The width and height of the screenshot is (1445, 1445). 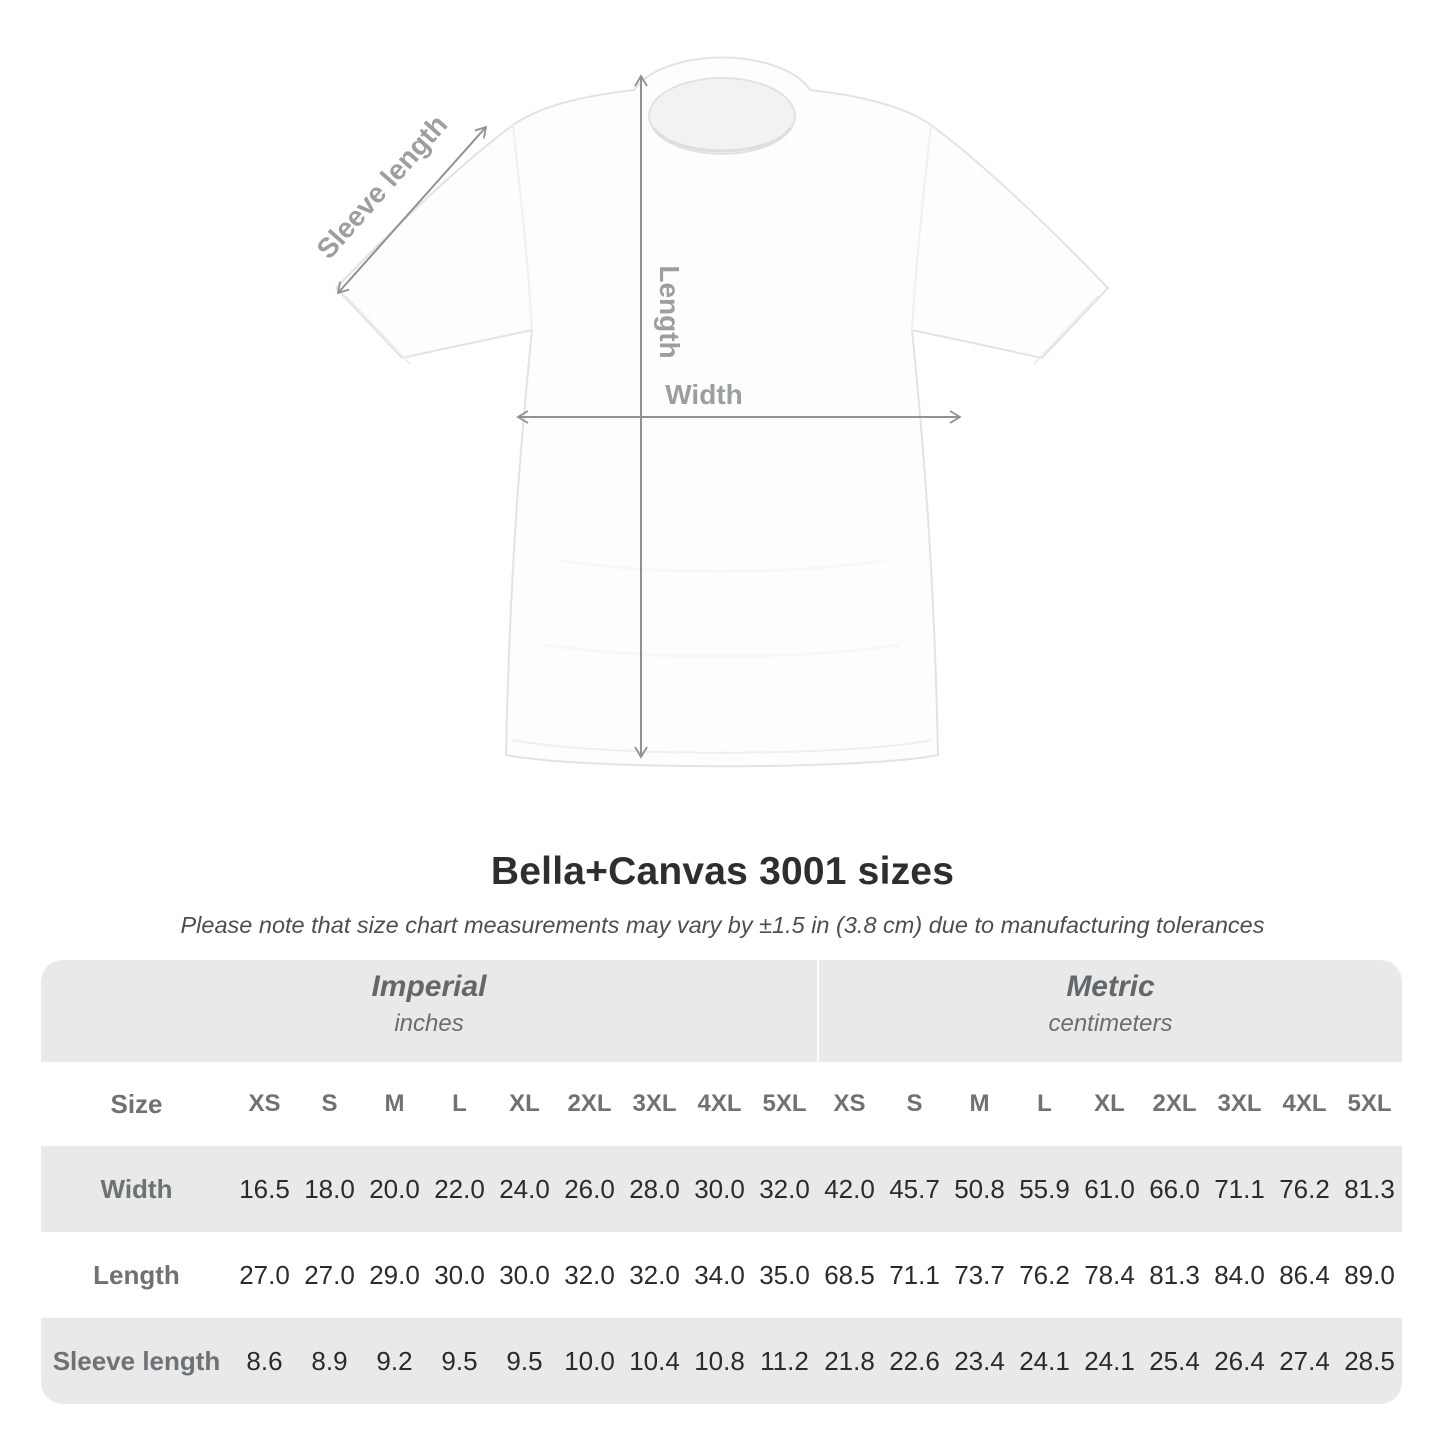 What do you see at coordinates (1109, 1275) in the screenshot?
I see `cell-metric-length: 78.4` at bounding box center [1109, 1275].